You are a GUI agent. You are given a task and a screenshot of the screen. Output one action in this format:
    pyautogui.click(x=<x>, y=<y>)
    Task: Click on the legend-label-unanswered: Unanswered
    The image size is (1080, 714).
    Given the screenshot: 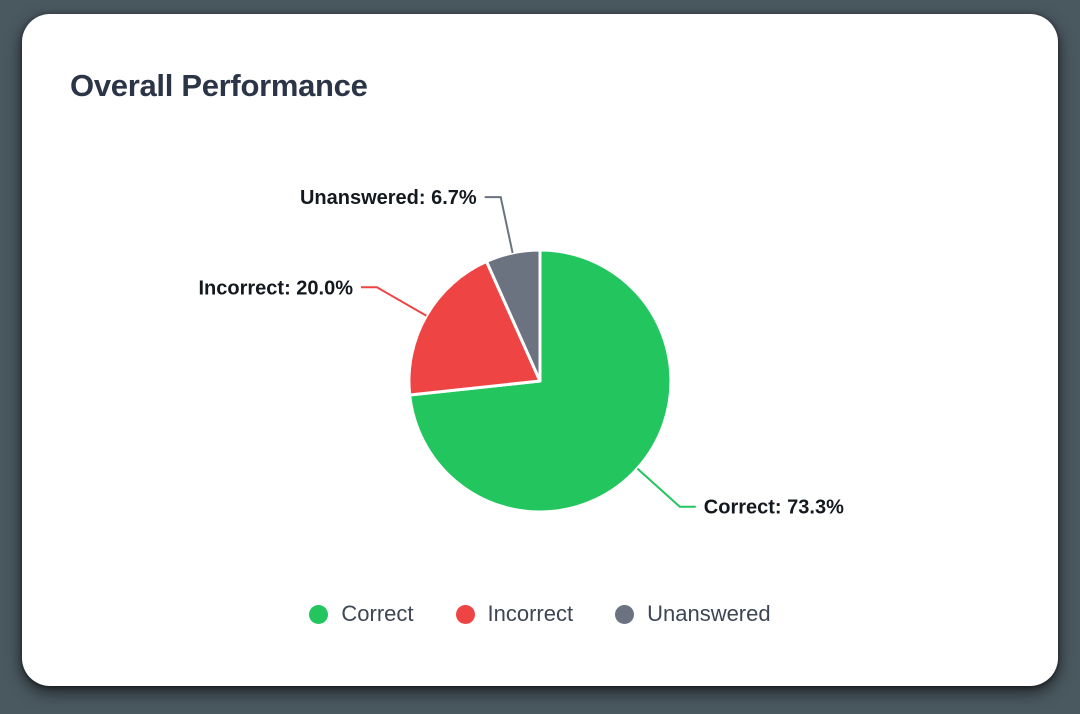 What is the action you would take?
    pyautogui.click(x=709, y=613)
    